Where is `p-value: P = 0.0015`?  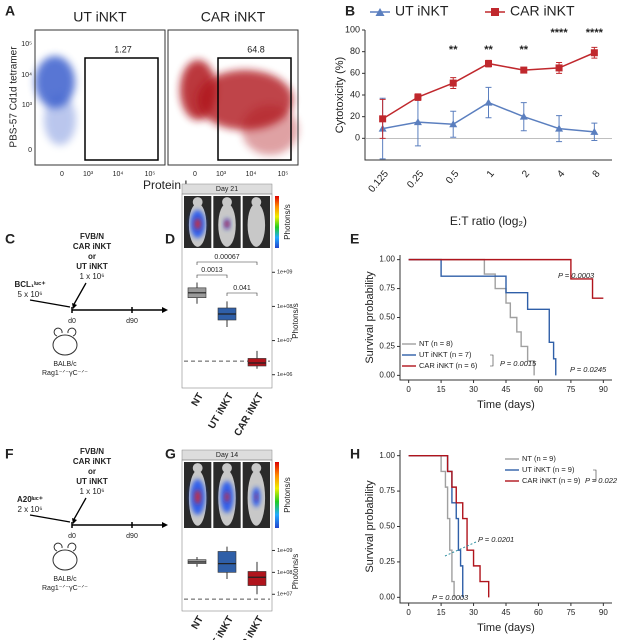 p-value: P = 0.0015 is located at coordinates (518, 363).